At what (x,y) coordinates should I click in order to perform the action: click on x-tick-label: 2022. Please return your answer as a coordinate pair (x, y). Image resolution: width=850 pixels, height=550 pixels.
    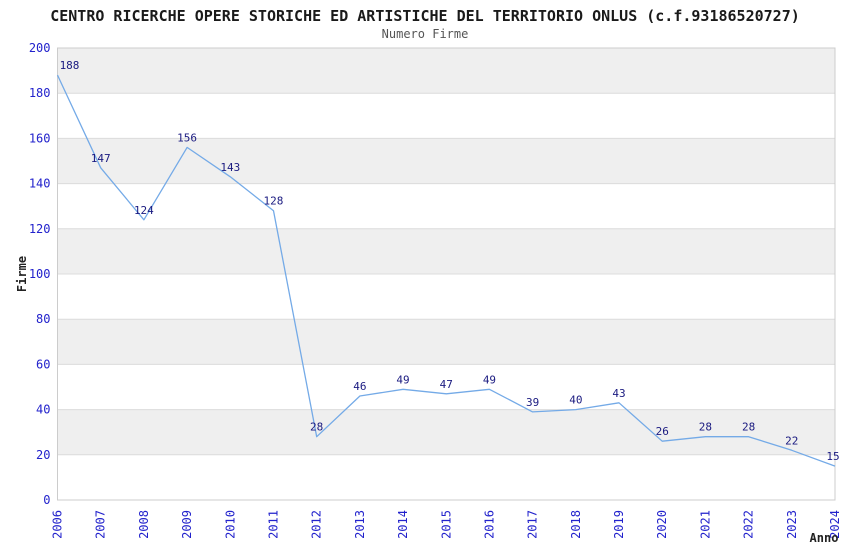
    Looking at the image, I should click on (749, 524).